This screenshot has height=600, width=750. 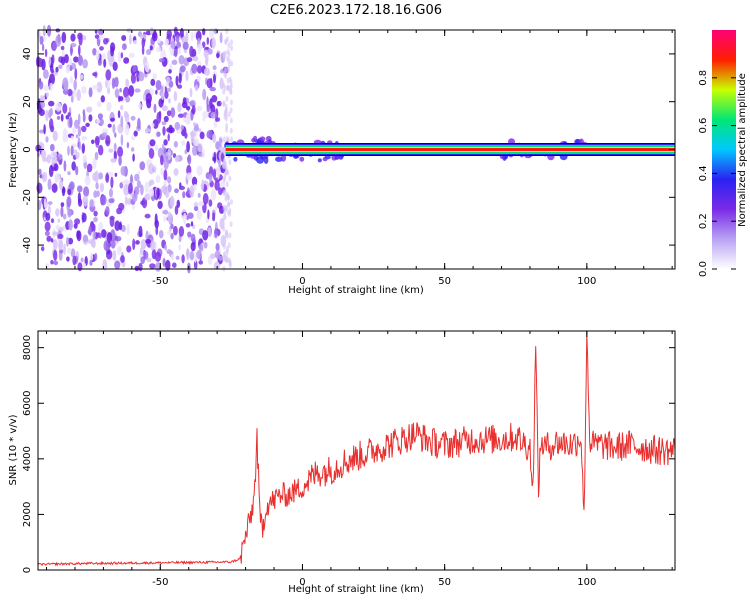 I want to click on snr-x-tick-label: 50, so click(x=444, y=582).